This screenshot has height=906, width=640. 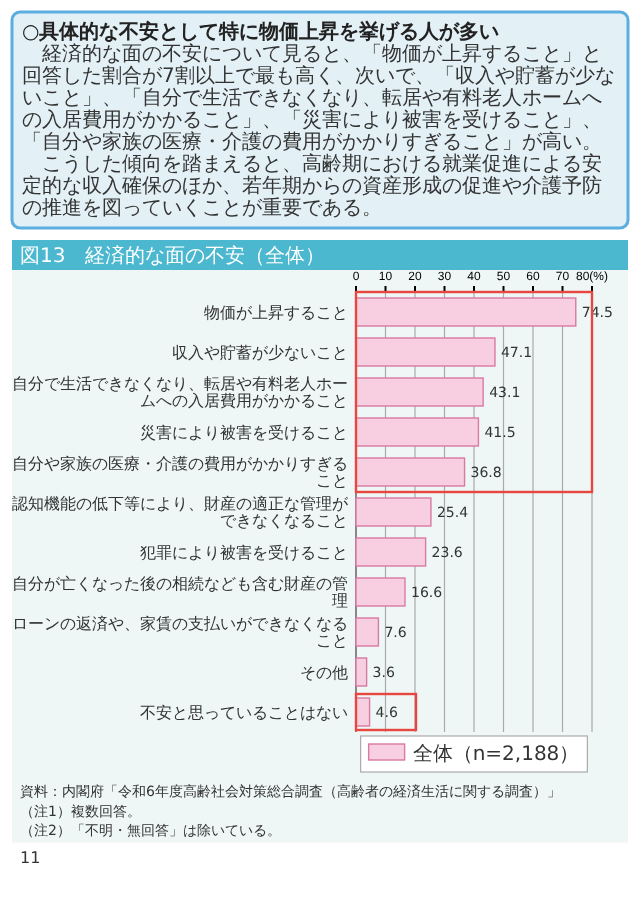 I want to click on text: こうした傾向を踏まえると、高齢期における就業促進による安定的な収入確保のほか、若年期からの資産形成の促進や介護予防の推進を図っていくことが重要である。, so click(x=312, y=186).